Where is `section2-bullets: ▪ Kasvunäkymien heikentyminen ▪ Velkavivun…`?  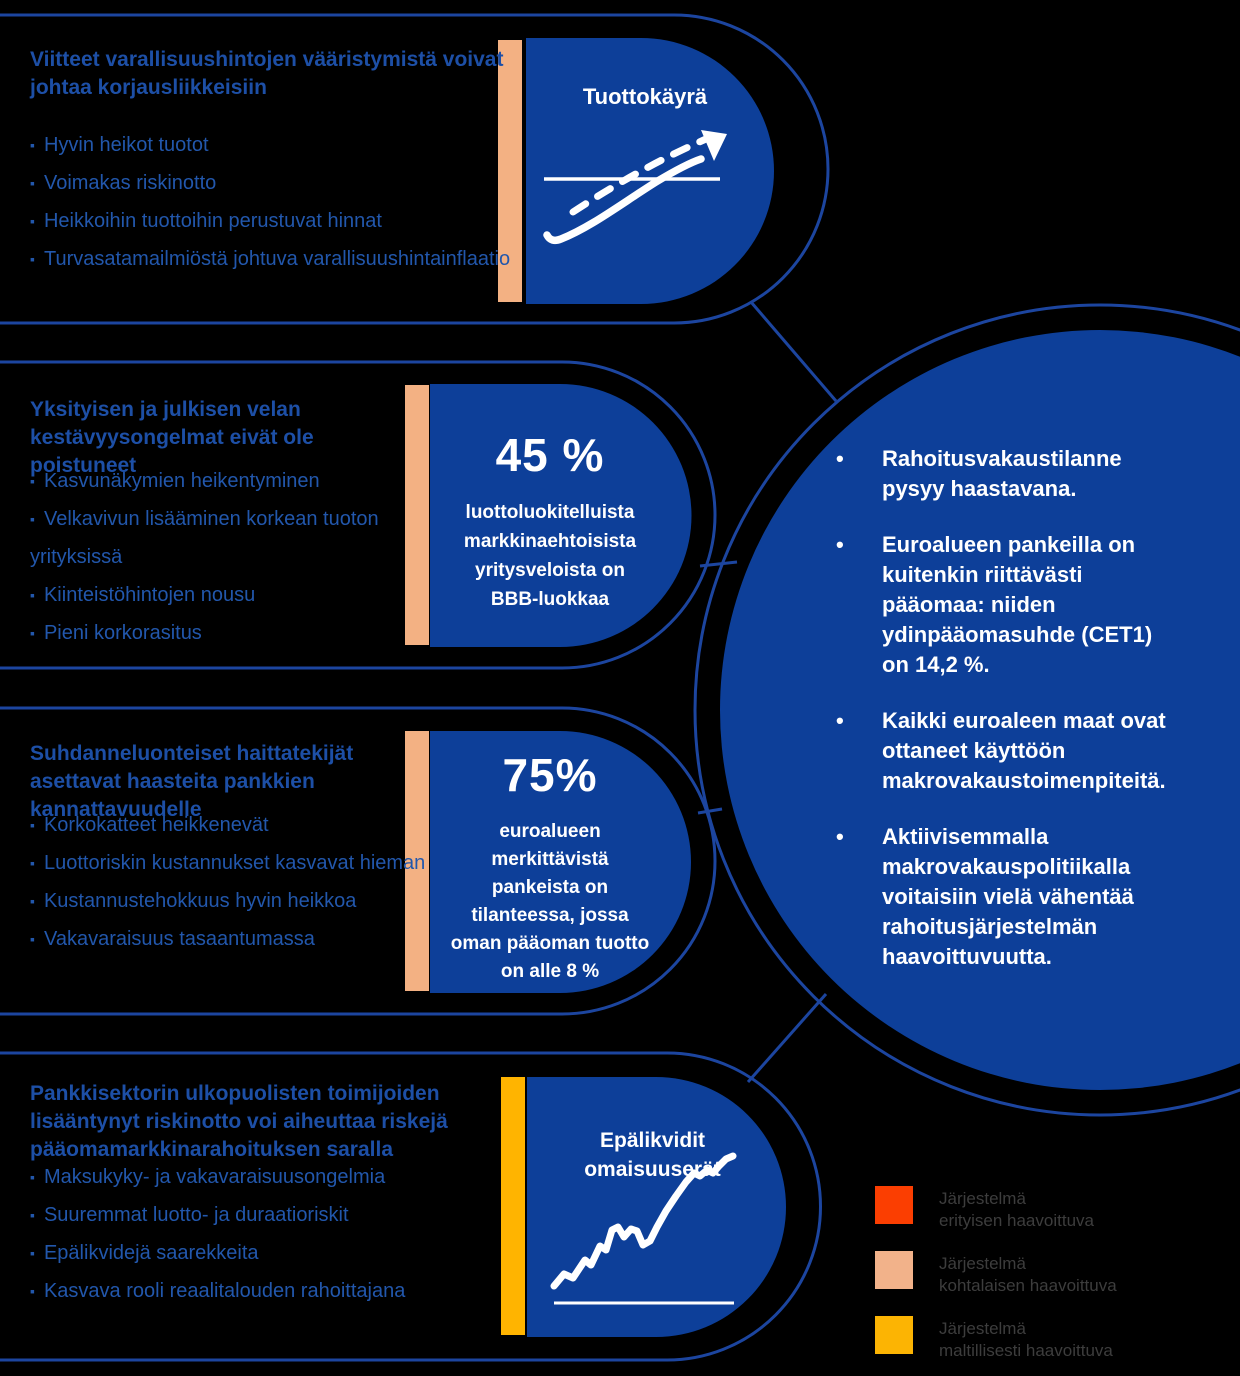
section2-bullets: ▪ Kasvunäkymien heikentyminen ▪ Velkavivun… is located at coordinates (237, 557).